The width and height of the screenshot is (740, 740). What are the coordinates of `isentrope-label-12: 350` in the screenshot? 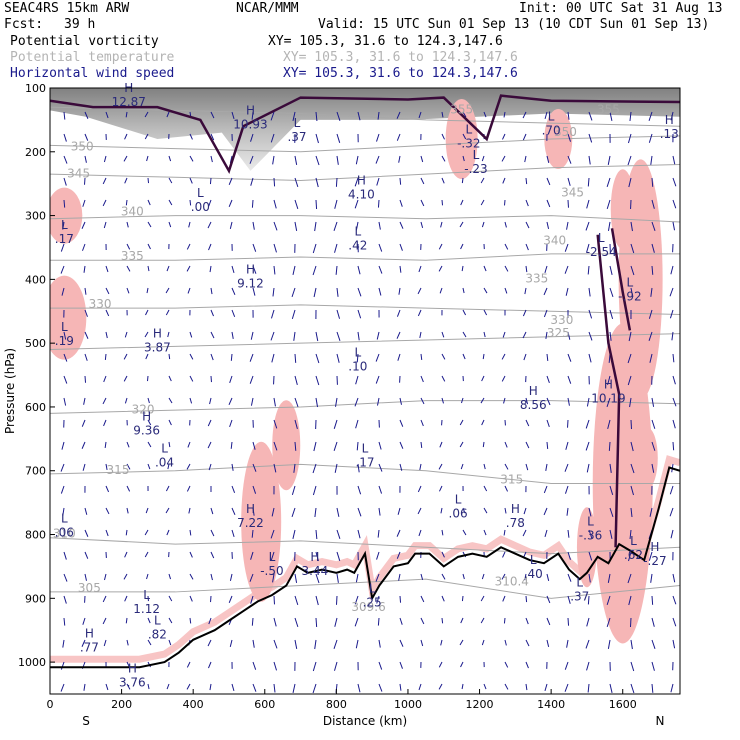 It's located at (565, 132).